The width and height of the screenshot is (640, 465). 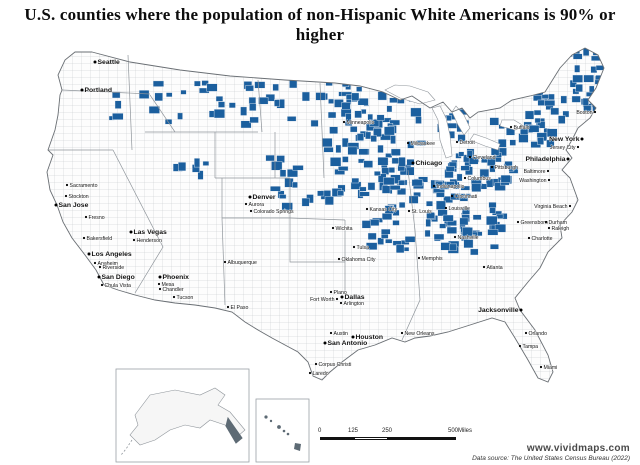 What do you see at coordinates (76, 197) in the screenshot?
I see `city-marker: Stockton` at bounding box center [76, 197].